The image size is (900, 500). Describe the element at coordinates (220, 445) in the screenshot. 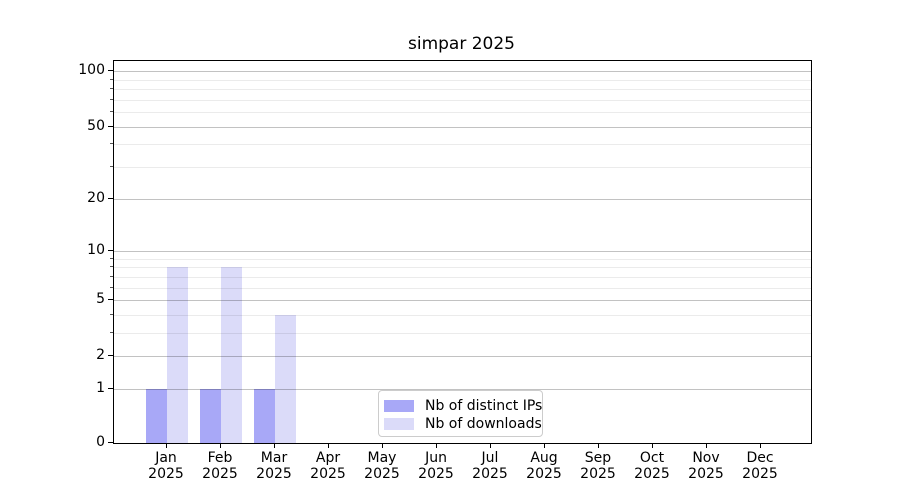

I see `x-tick-mark-feb` at that location.